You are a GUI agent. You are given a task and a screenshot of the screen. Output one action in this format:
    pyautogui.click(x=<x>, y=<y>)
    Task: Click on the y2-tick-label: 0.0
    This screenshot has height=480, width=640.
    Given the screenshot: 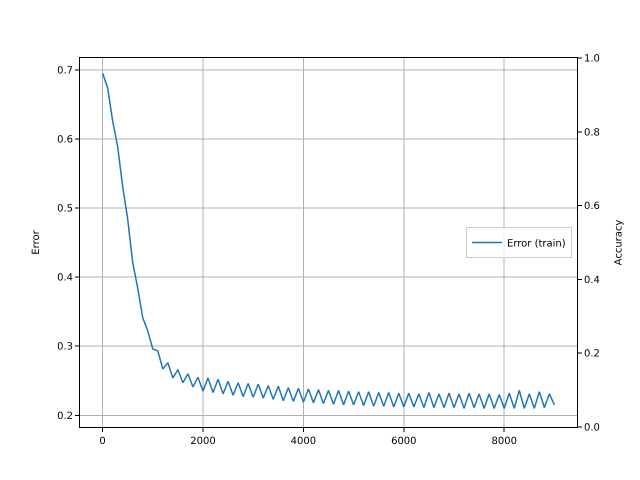 What is the action you would take?
    pyautogui.click(x=592, y=428)
    